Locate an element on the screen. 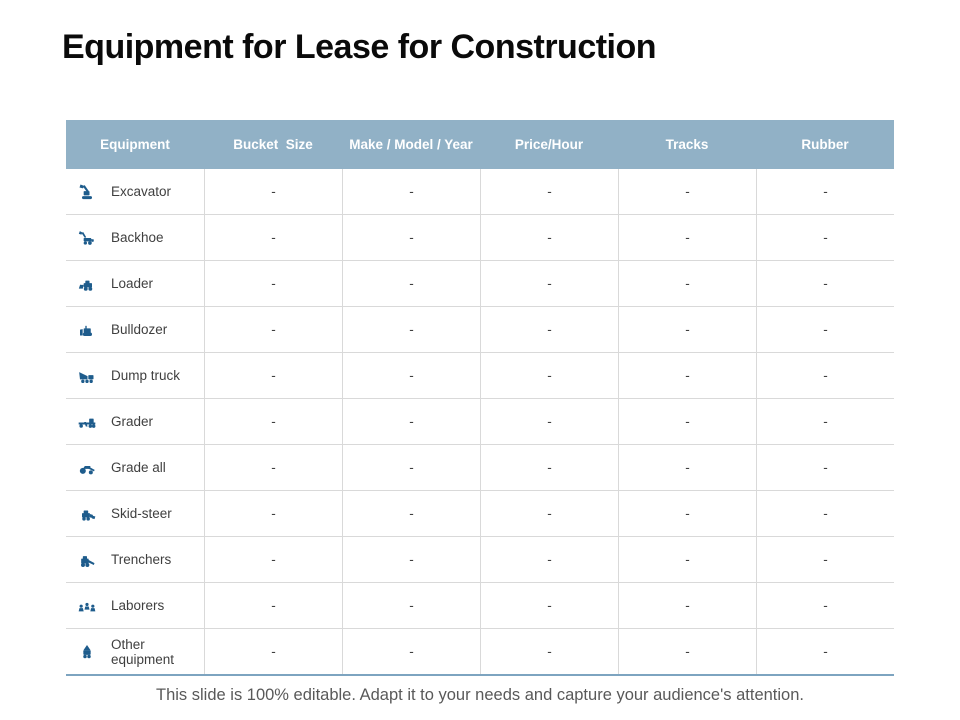 The width and height of the screenshot is (960, 720). column-header-bucket-size: Bucket Size is located at coordinates (273, 144).